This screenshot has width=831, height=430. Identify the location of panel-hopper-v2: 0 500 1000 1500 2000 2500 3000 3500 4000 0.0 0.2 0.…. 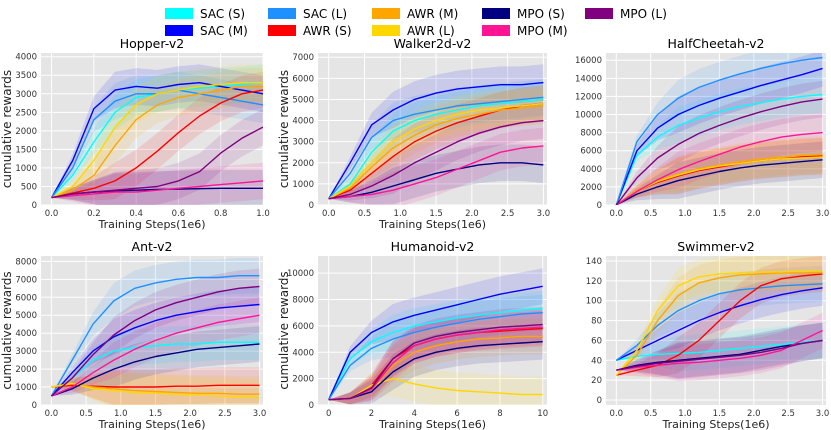
(135, 133).